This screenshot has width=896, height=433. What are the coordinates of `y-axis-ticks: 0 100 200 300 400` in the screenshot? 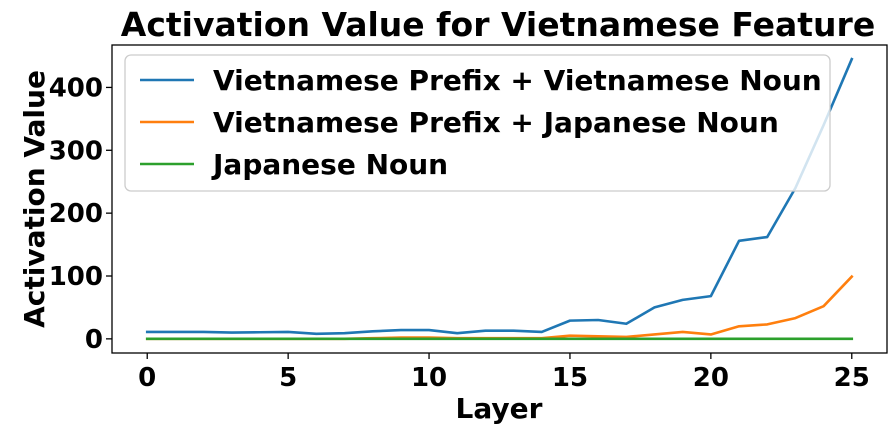 It's located at (80, 214).